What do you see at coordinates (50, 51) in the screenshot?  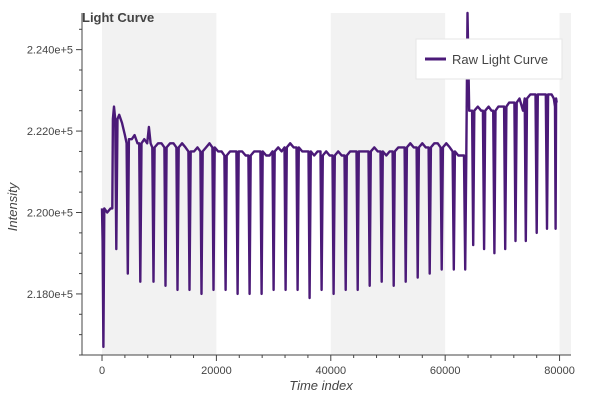 I see `y-tick-label: 2.240e+5` at bounding box center [50, 51].